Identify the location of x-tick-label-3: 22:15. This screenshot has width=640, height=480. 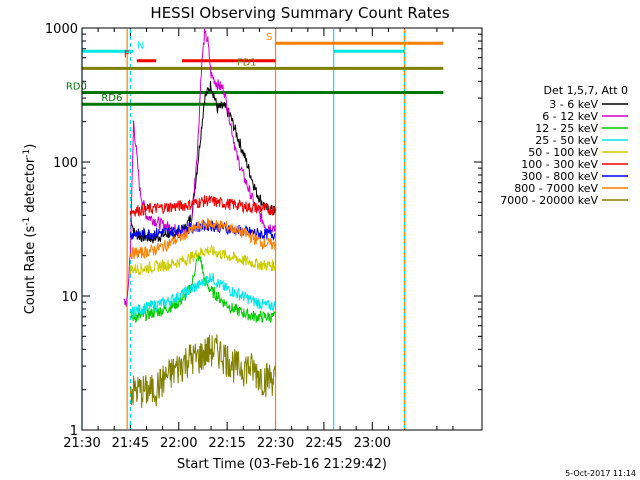
(226, 443).